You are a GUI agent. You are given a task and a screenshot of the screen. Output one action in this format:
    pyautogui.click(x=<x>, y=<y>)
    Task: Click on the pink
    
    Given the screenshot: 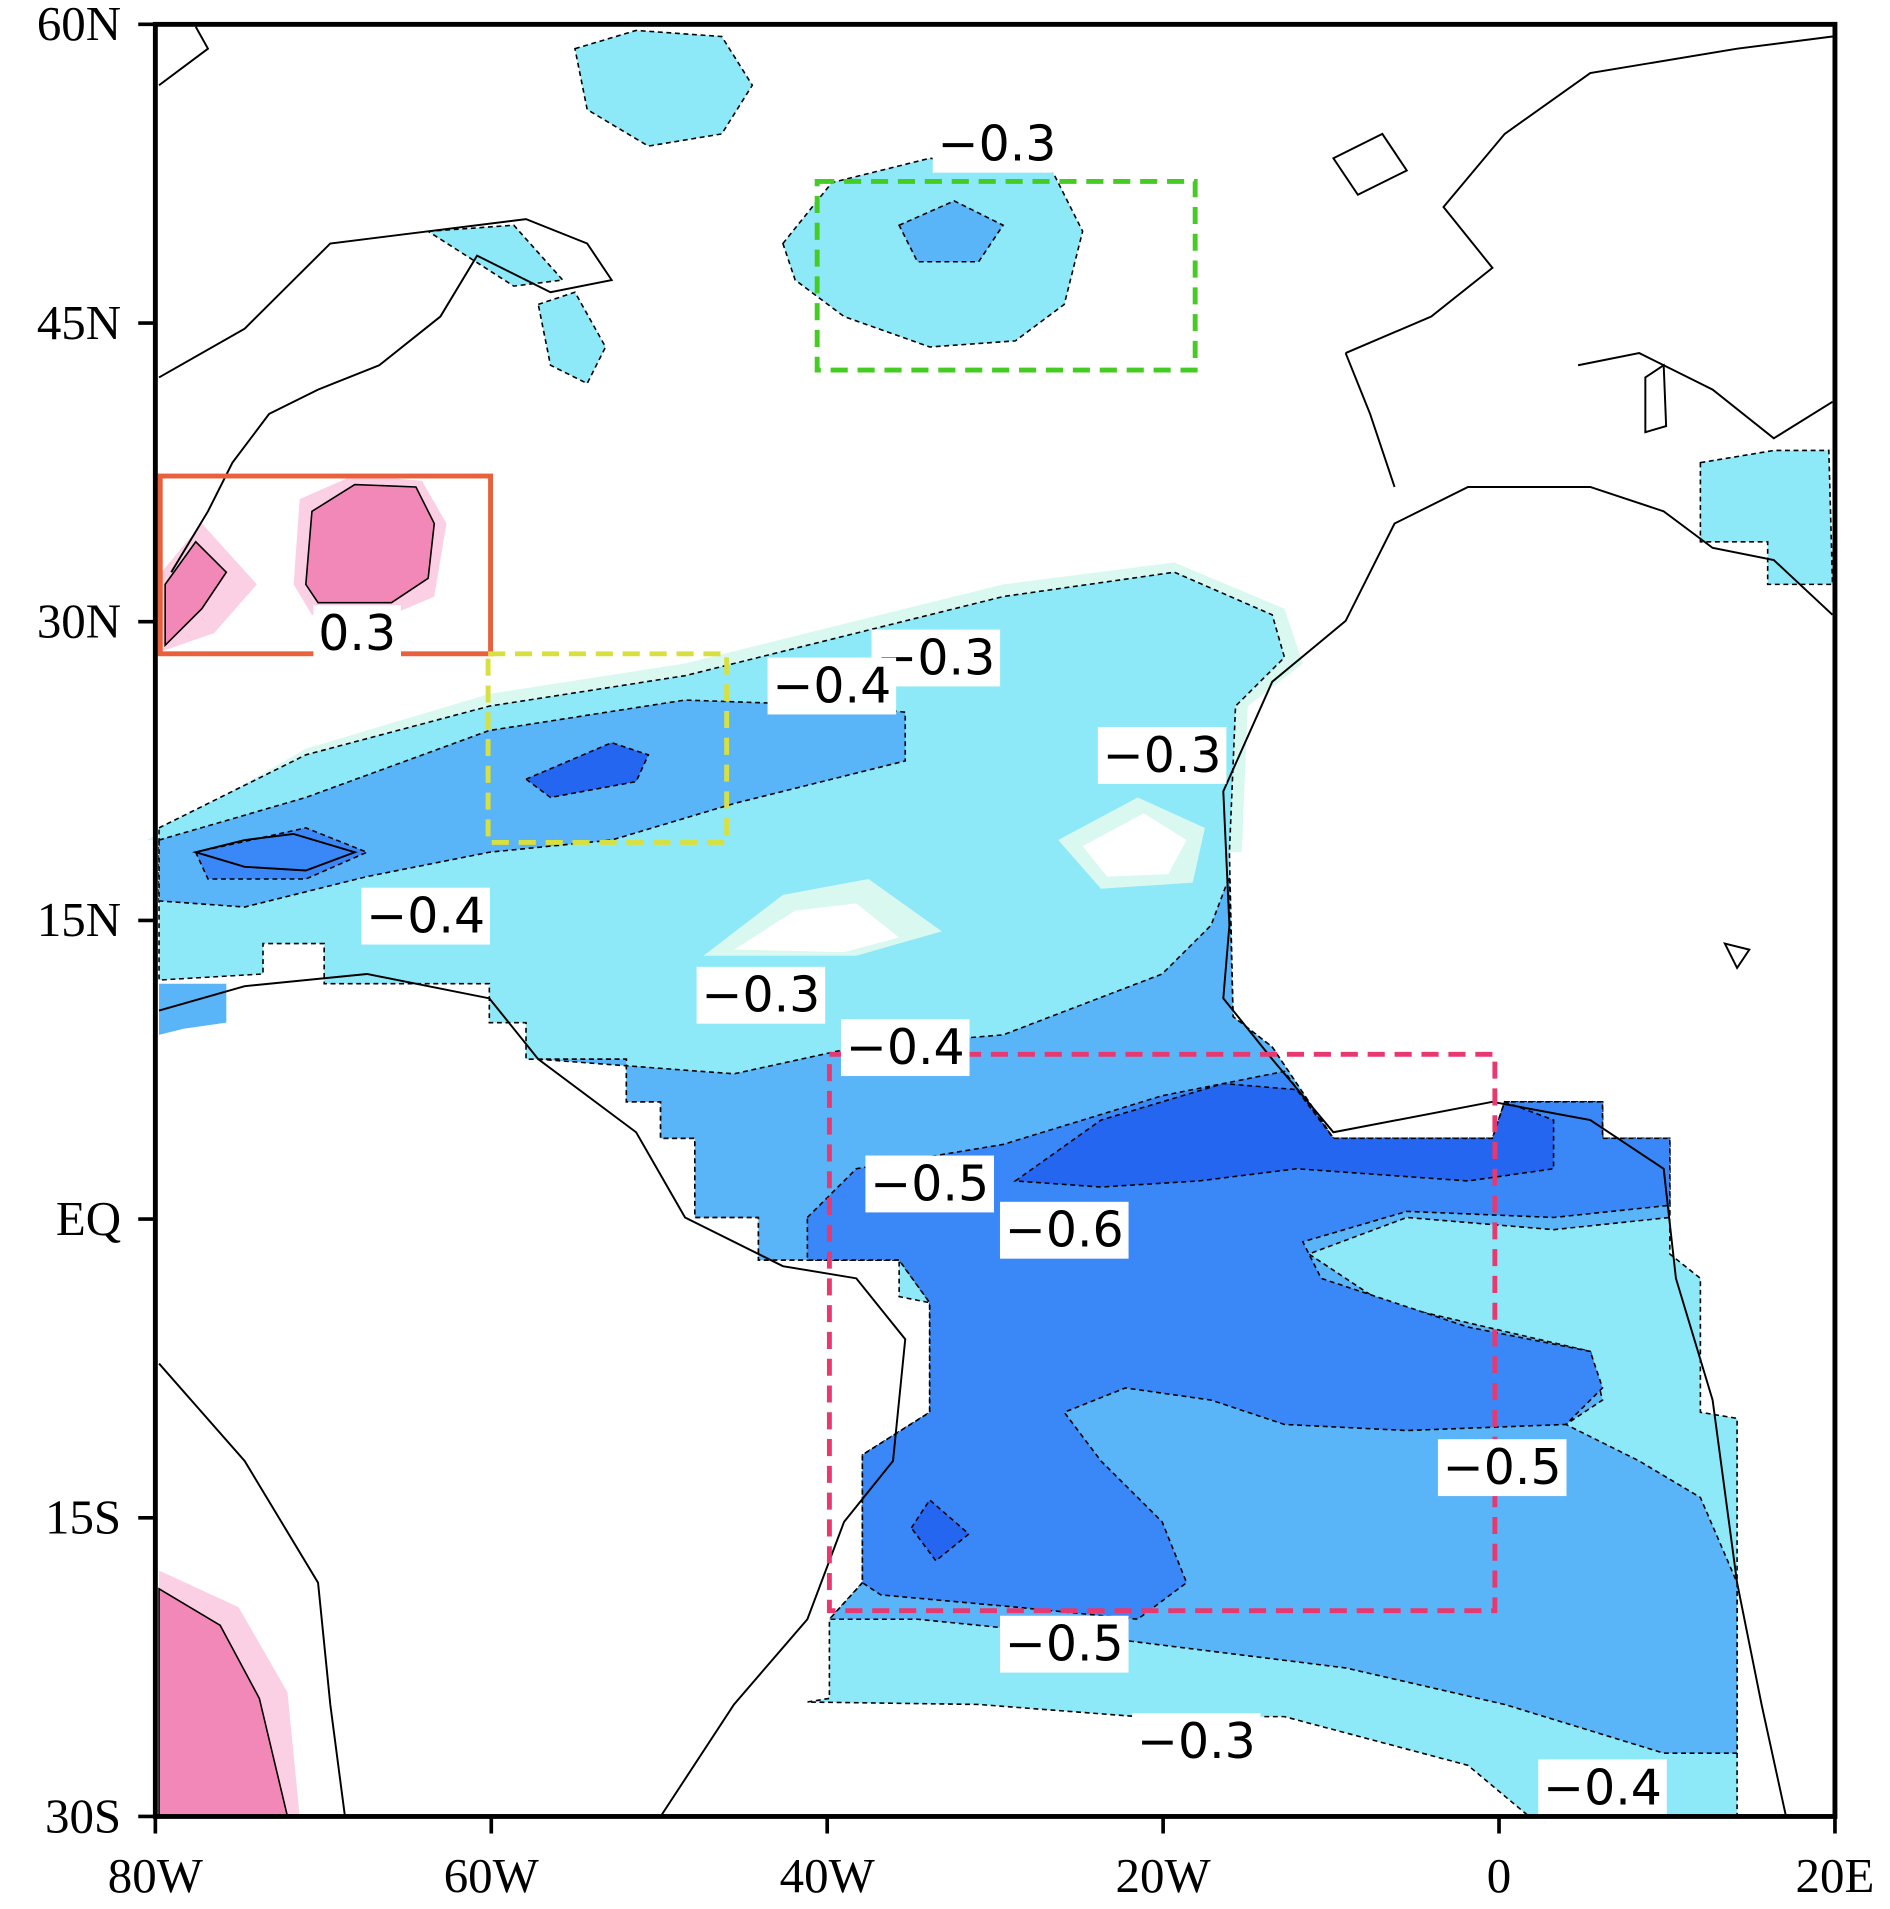 What is the action you would take?
    pyautogui.click(x=297, y=1150)
    